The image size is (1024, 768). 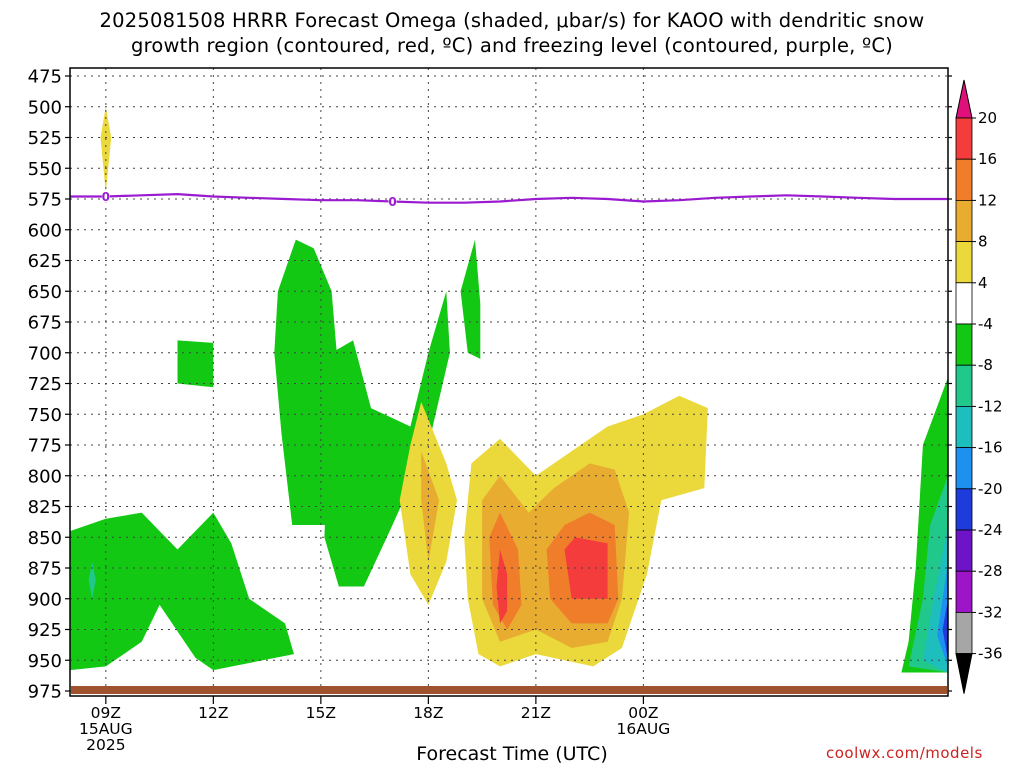 What do you see at coordinates (45, 230) in the screenshot?
I see `y-tick-label-5: 600` at bounding box center [45, 230].